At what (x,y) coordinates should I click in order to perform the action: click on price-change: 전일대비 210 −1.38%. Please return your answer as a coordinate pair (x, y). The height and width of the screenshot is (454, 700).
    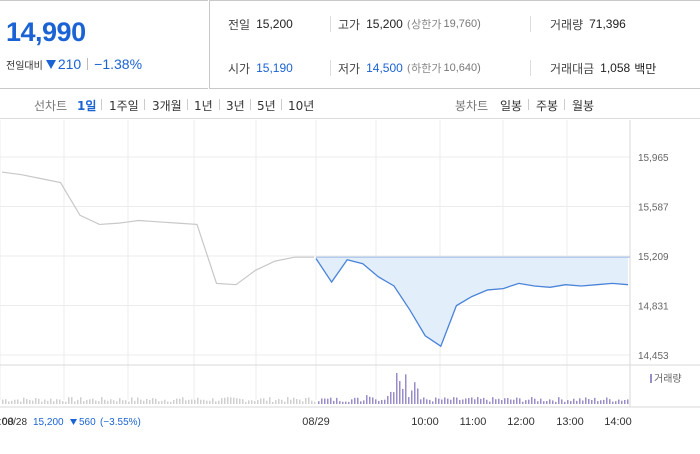
    Looking at the image, I should click on (74, 64).